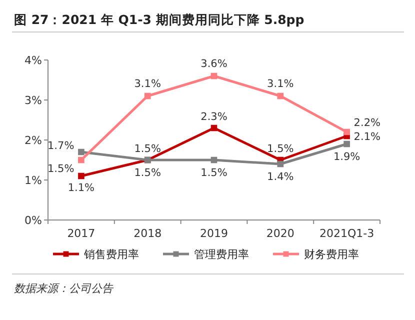 The image size is (415, 320). Describe the element at coordinates (221, 254) in the screenshot. I see `legend-label: 管理费用率` at that location.